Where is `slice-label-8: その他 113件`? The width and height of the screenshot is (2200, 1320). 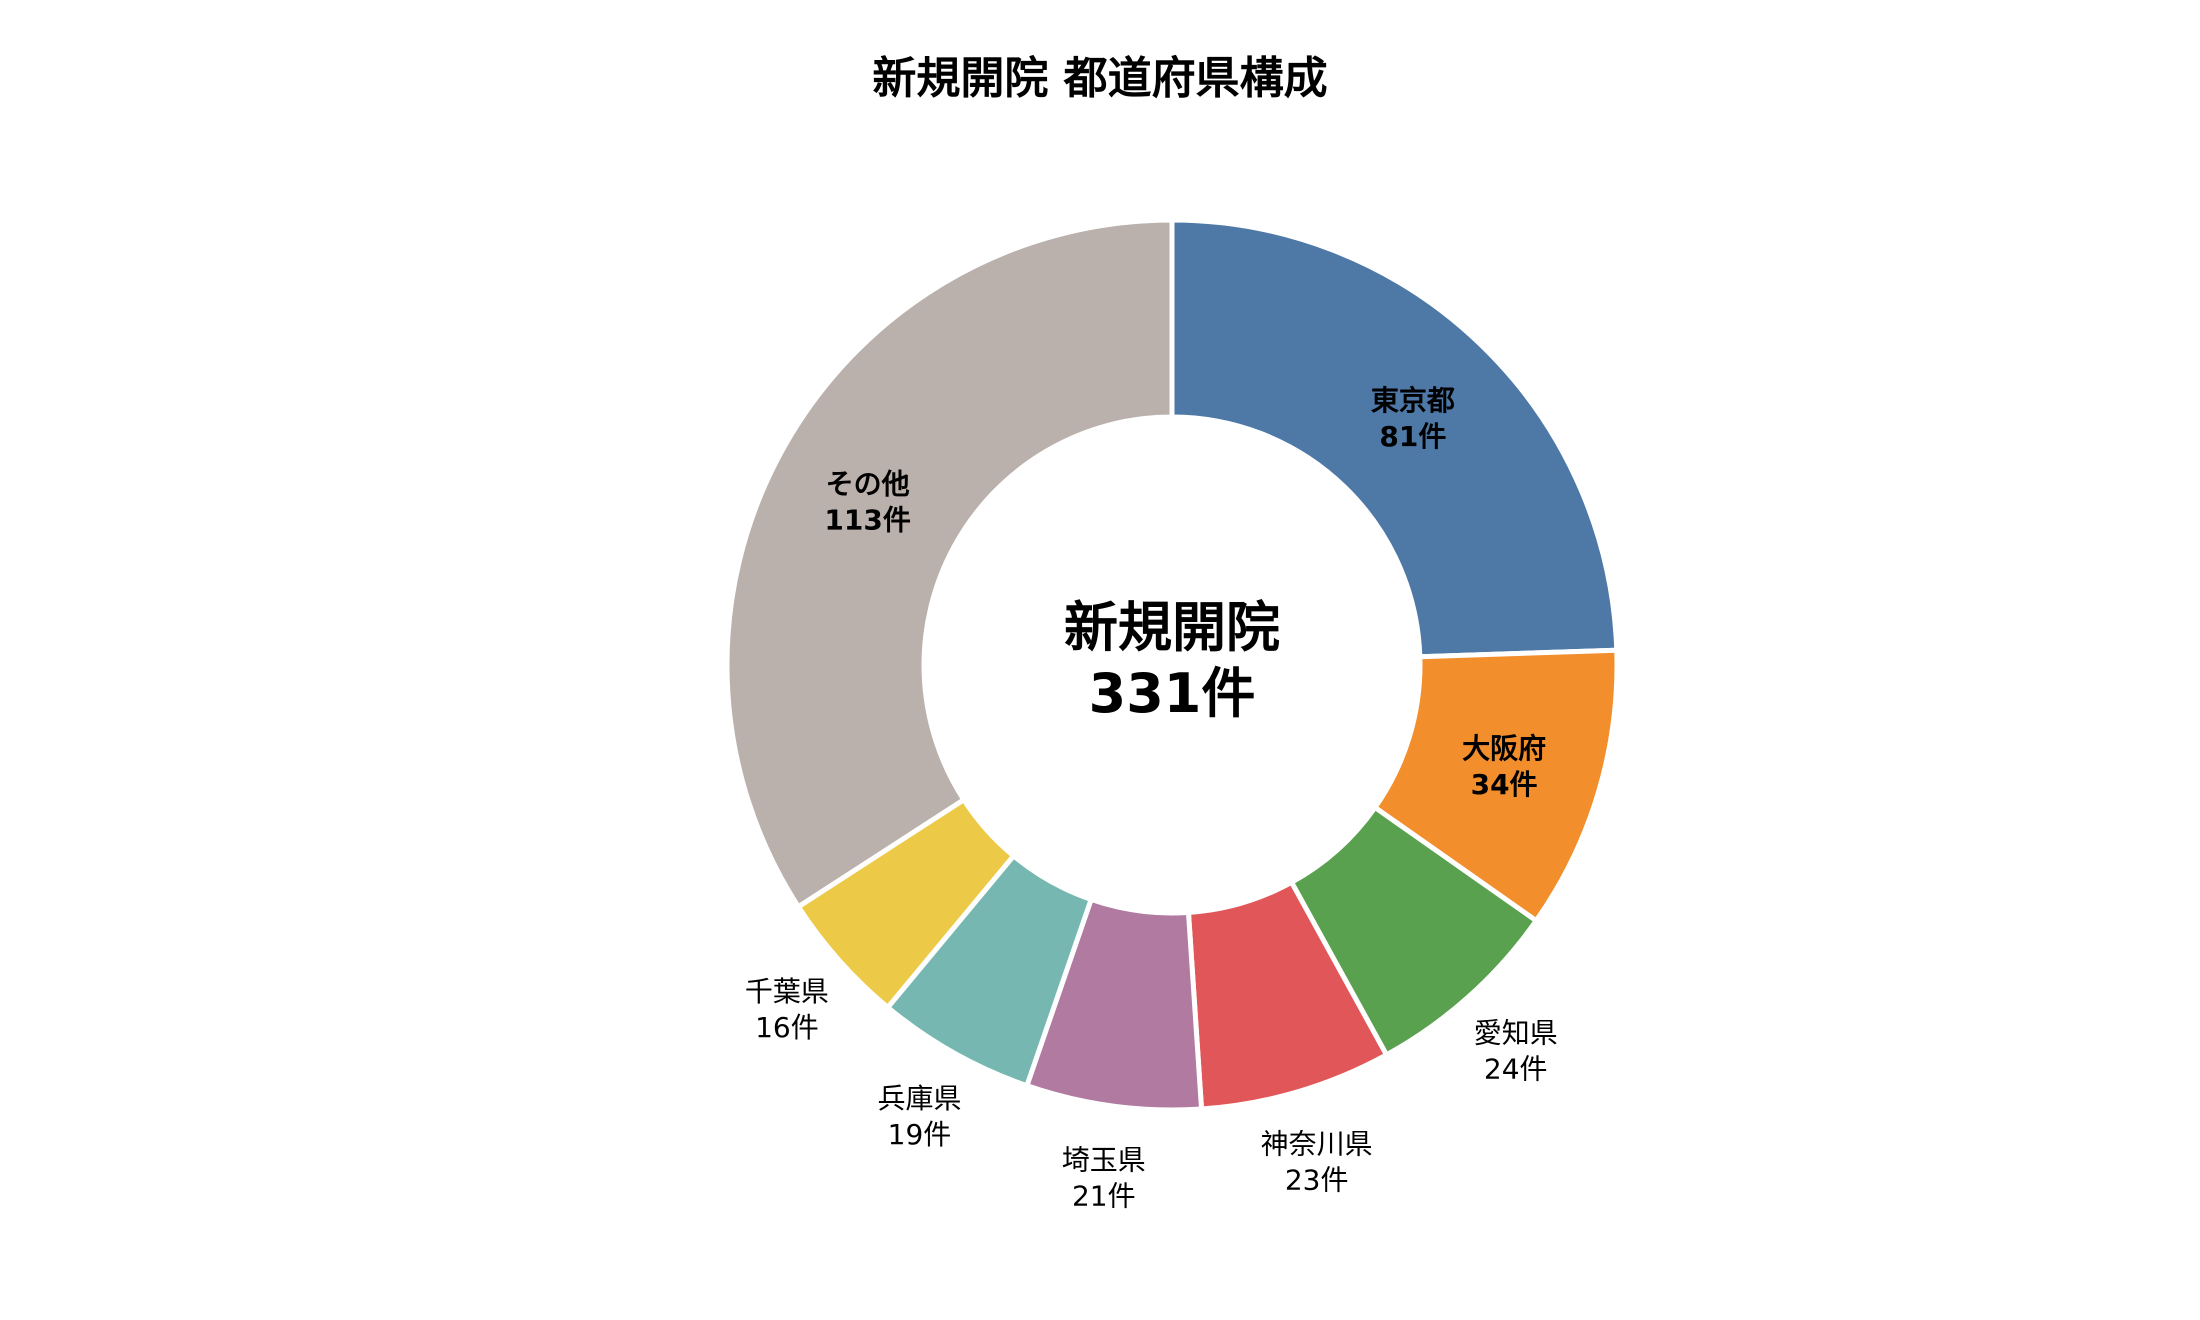 slice-label-8: その他 113件 is located at coordinates (867, 501).